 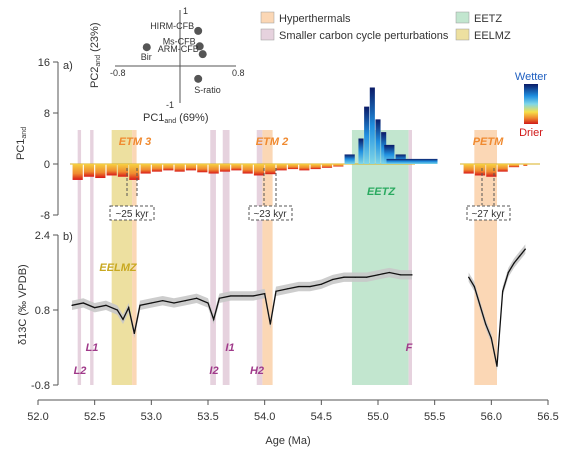 I want to click on legend-swatch-eelmz, so click(x=462, y=34).